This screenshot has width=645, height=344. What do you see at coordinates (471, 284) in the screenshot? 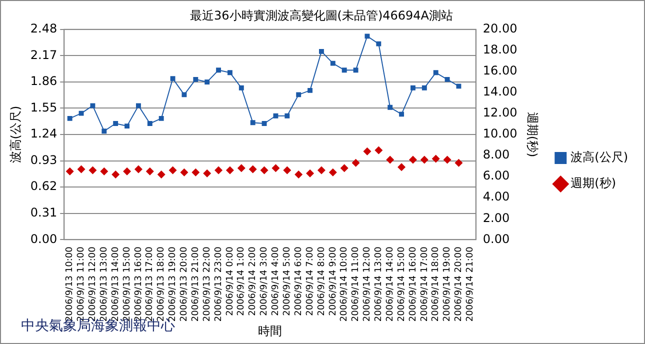
I see `x-tick-label: 2006/9/14 21:00` at bounding box center [471, 284].